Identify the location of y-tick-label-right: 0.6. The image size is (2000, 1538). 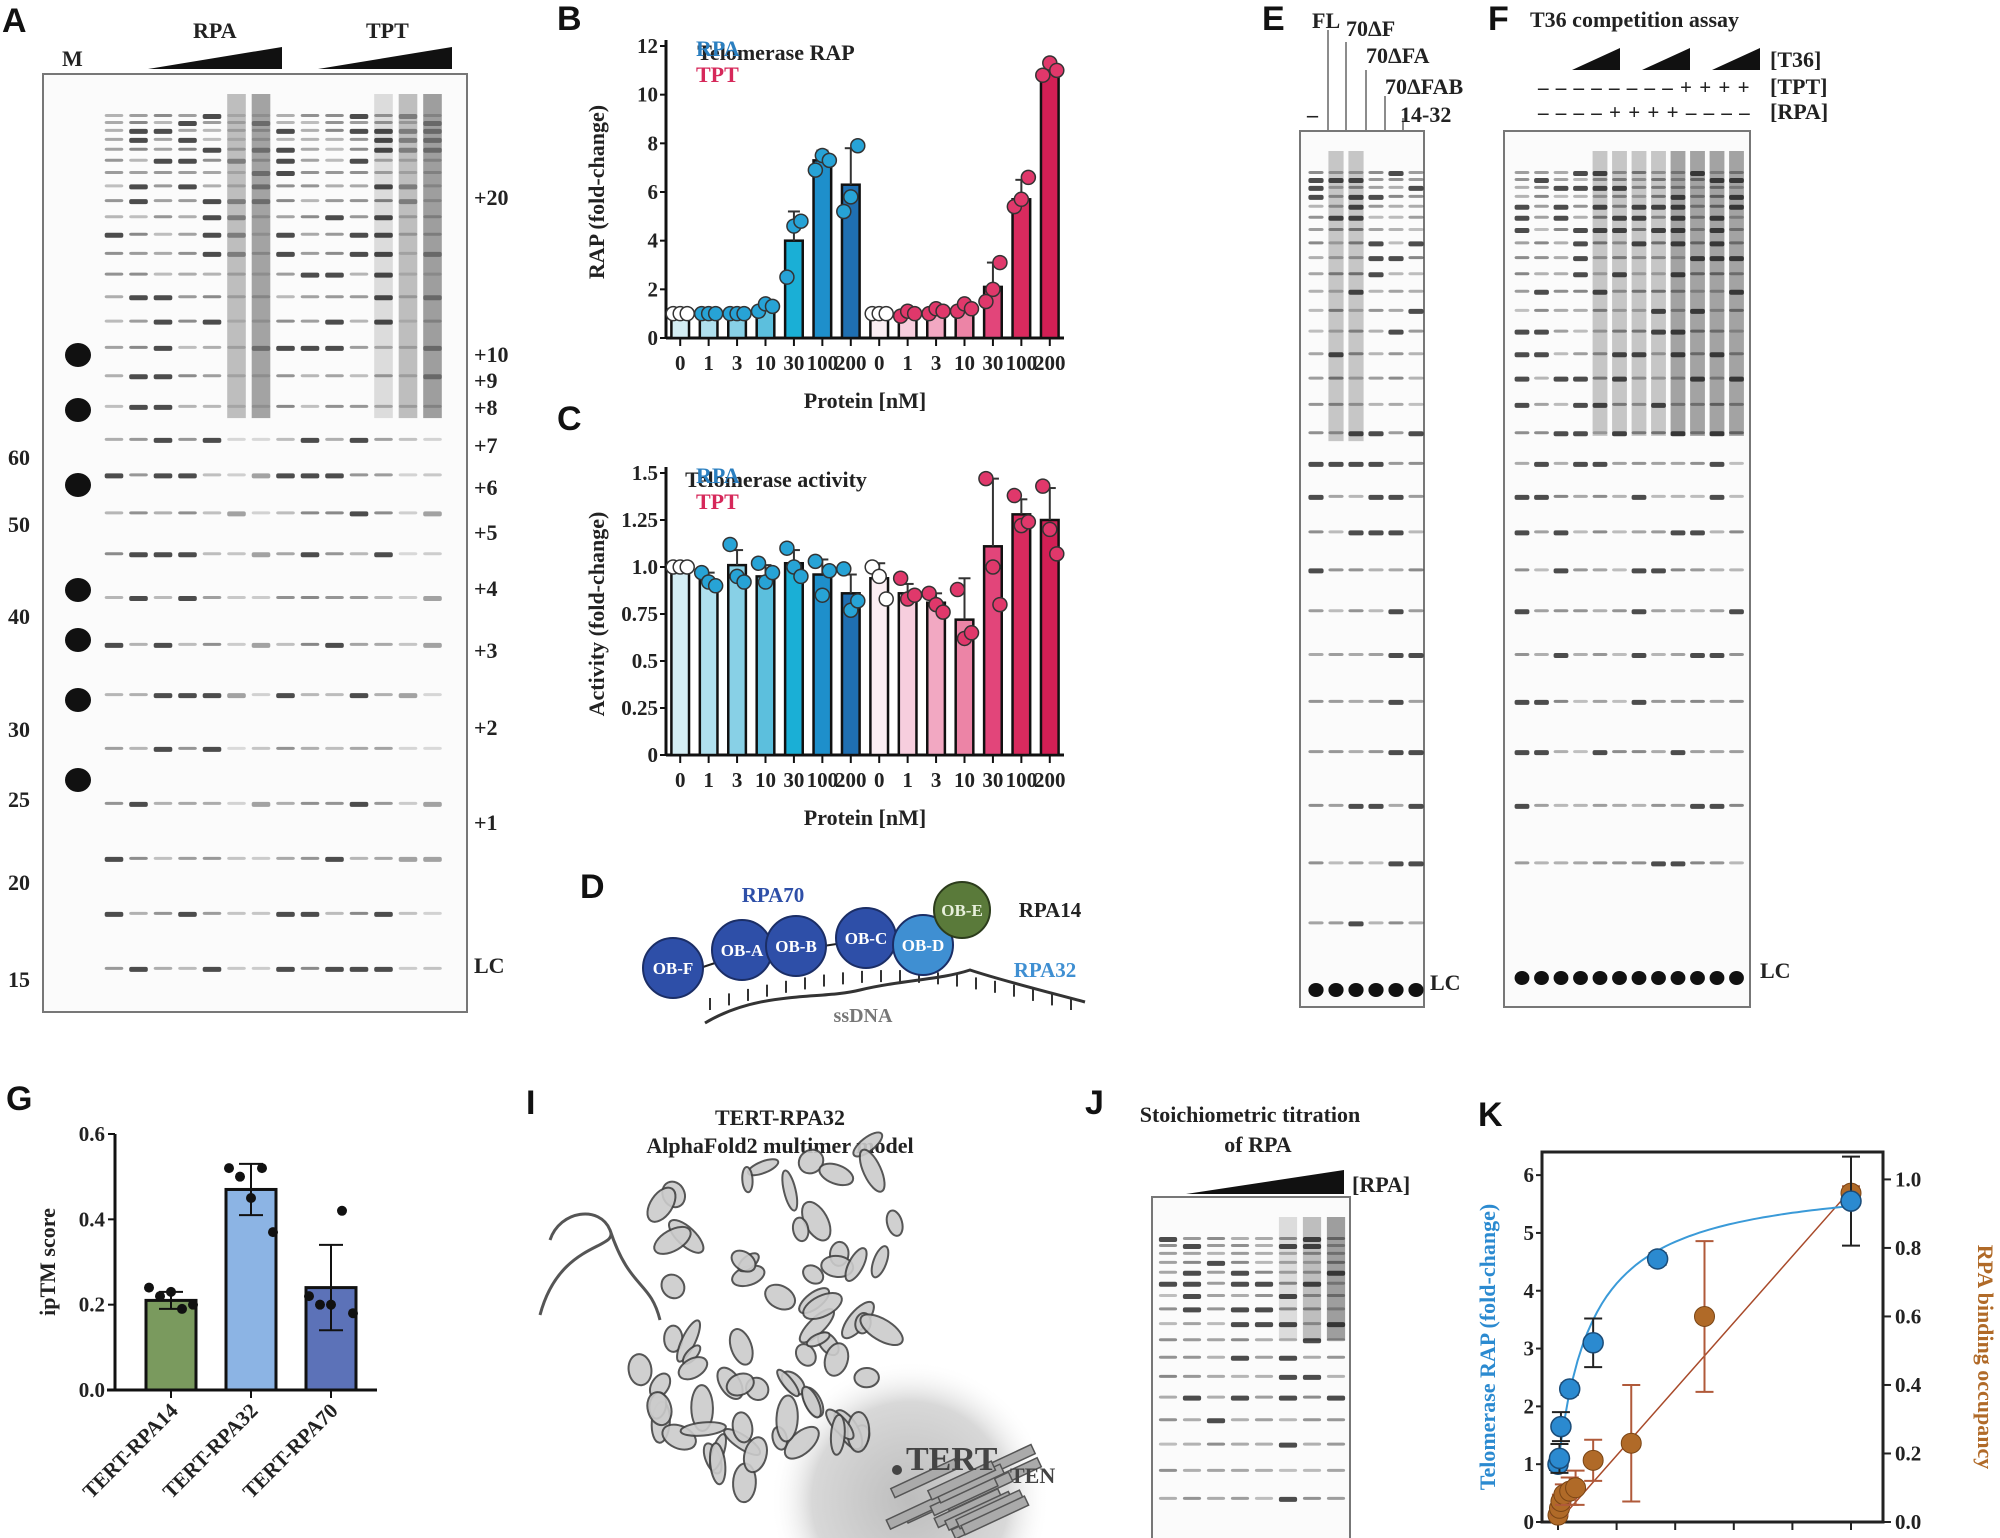
(1908, 1316).